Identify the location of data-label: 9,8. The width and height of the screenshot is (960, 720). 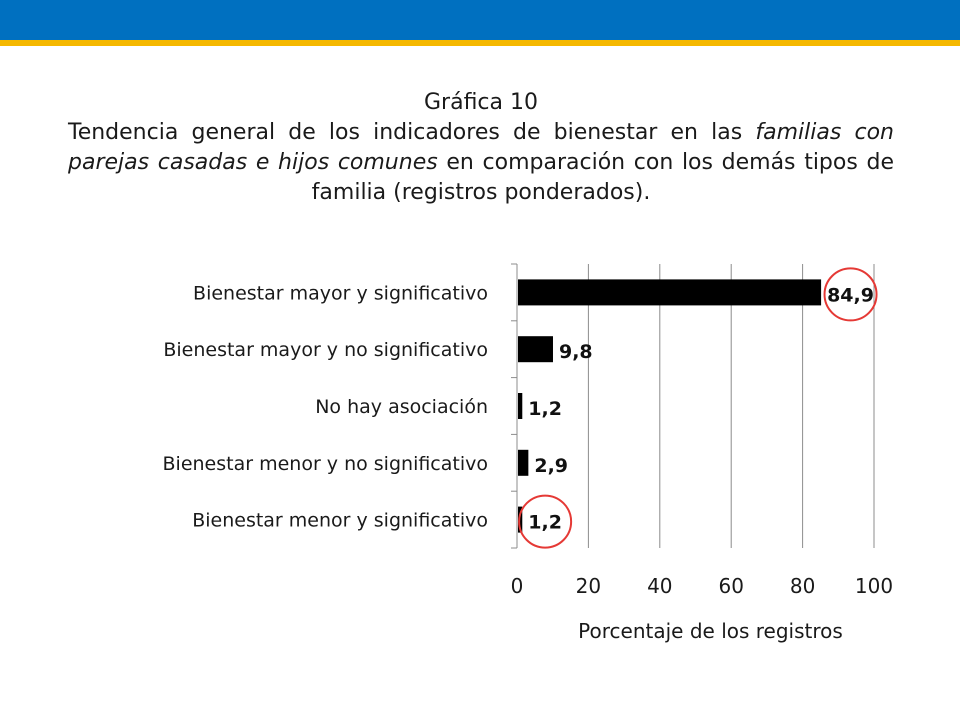
(576, 352).